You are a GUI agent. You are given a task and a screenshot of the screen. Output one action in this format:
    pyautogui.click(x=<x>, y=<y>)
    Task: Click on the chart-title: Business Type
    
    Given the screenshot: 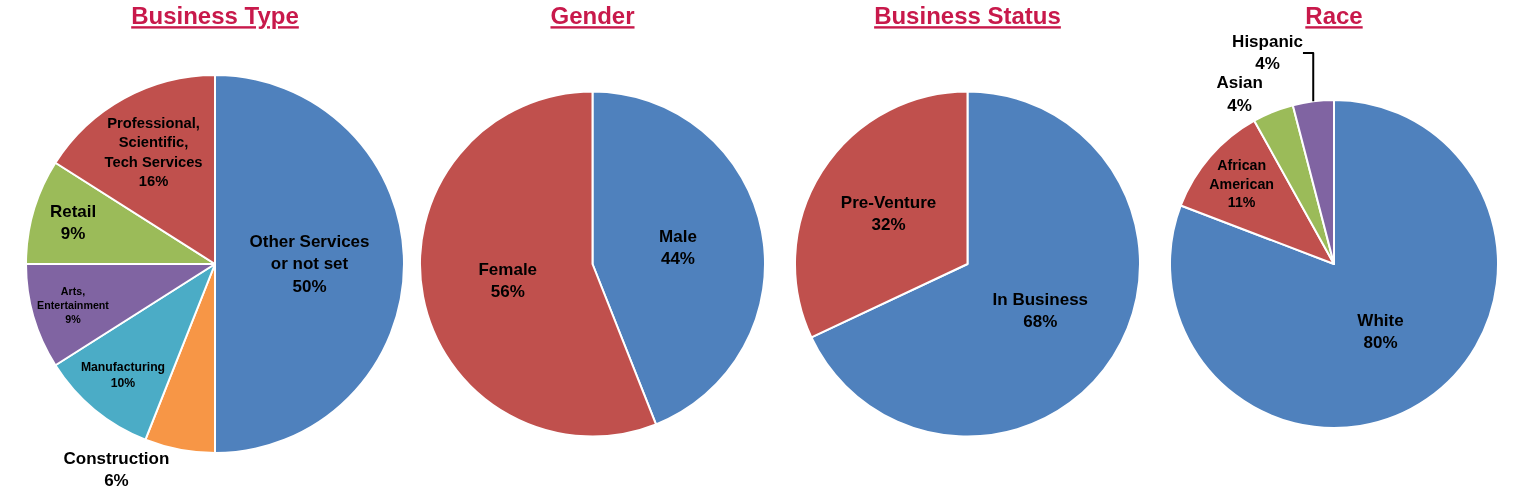 What is the action you would take?
    pyautogui.click(x=215, y=16)
    